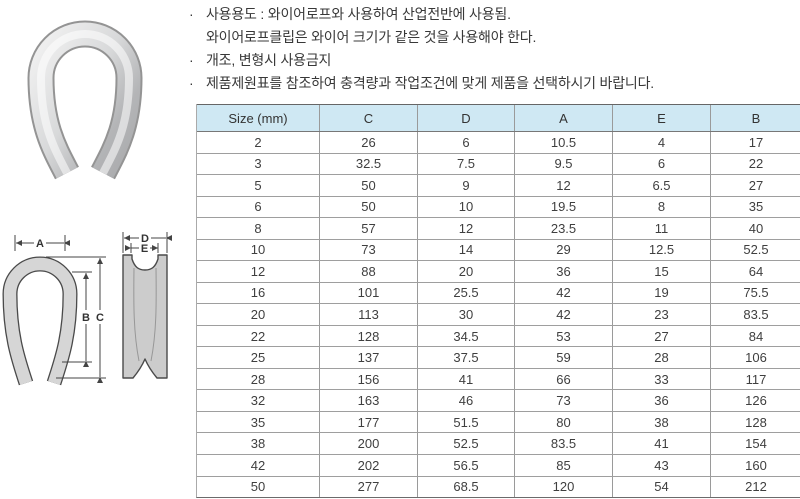 The image size is (800, 499). I want to click on table-cell: 56.5, so click(465, 465).